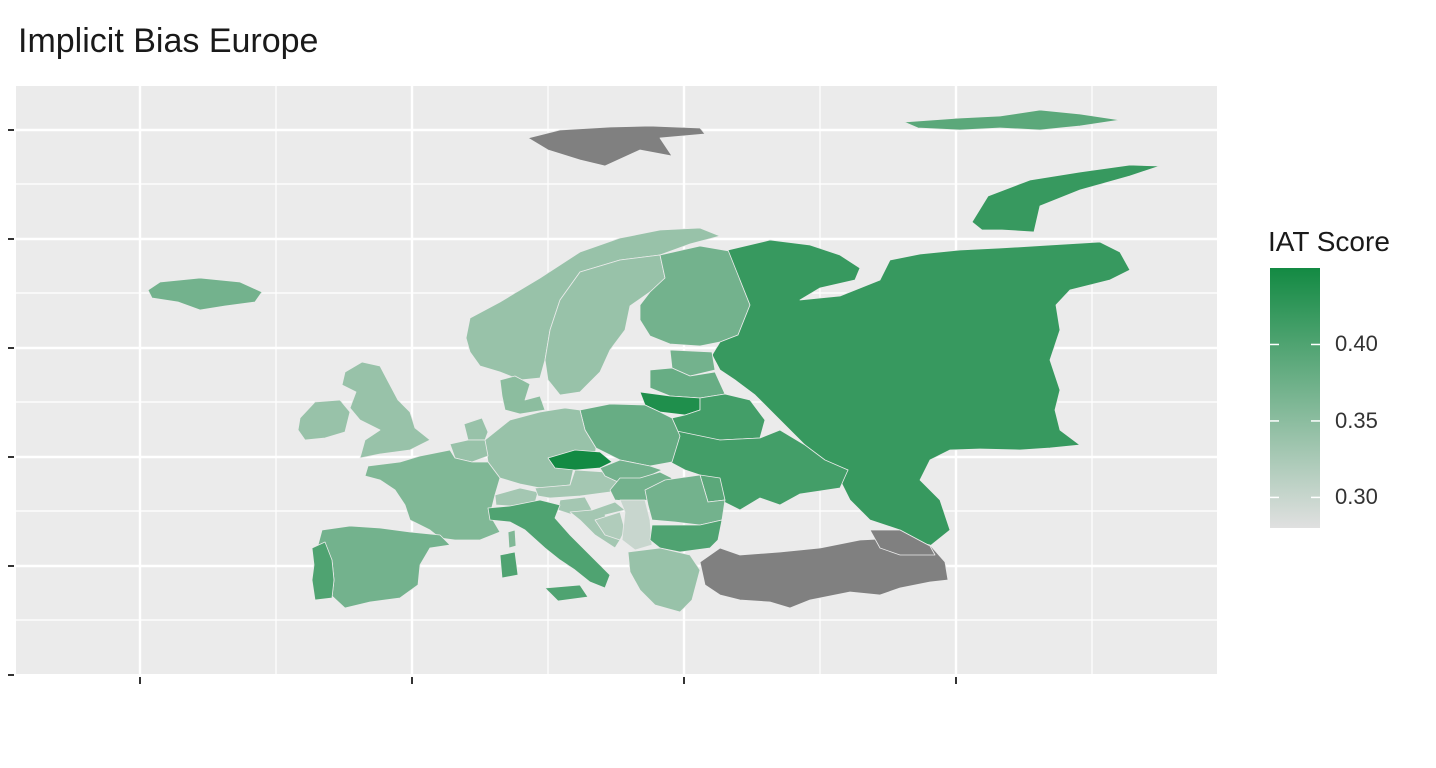  Describe the element at coordinates (824, 573) in the screenshot. I see `region-turkey` at that location.